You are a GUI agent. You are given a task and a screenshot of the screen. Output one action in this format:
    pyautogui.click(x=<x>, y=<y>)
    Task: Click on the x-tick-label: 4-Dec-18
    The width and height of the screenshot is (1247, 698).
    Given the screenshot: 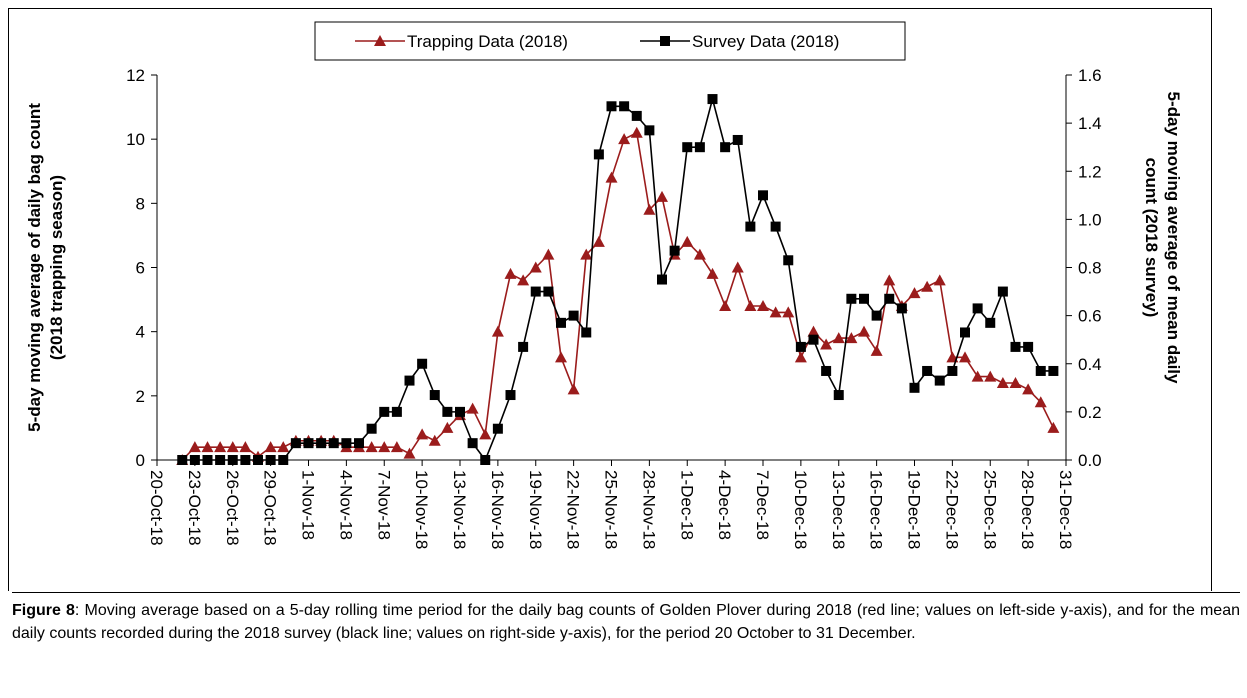 What is the action you would take?
    pyautogui.click(x=724, y=505)
    